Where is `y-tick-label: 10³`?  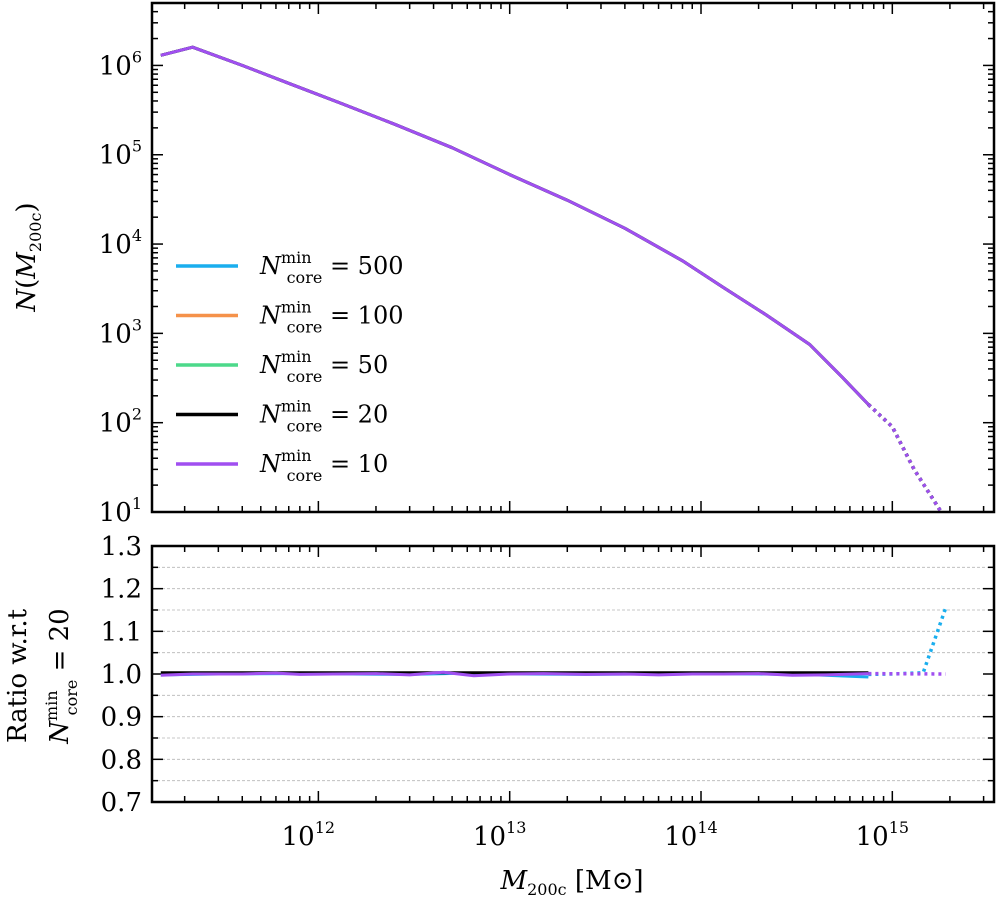 y-tick-label: 10³ is located at coordinates (120, 332).